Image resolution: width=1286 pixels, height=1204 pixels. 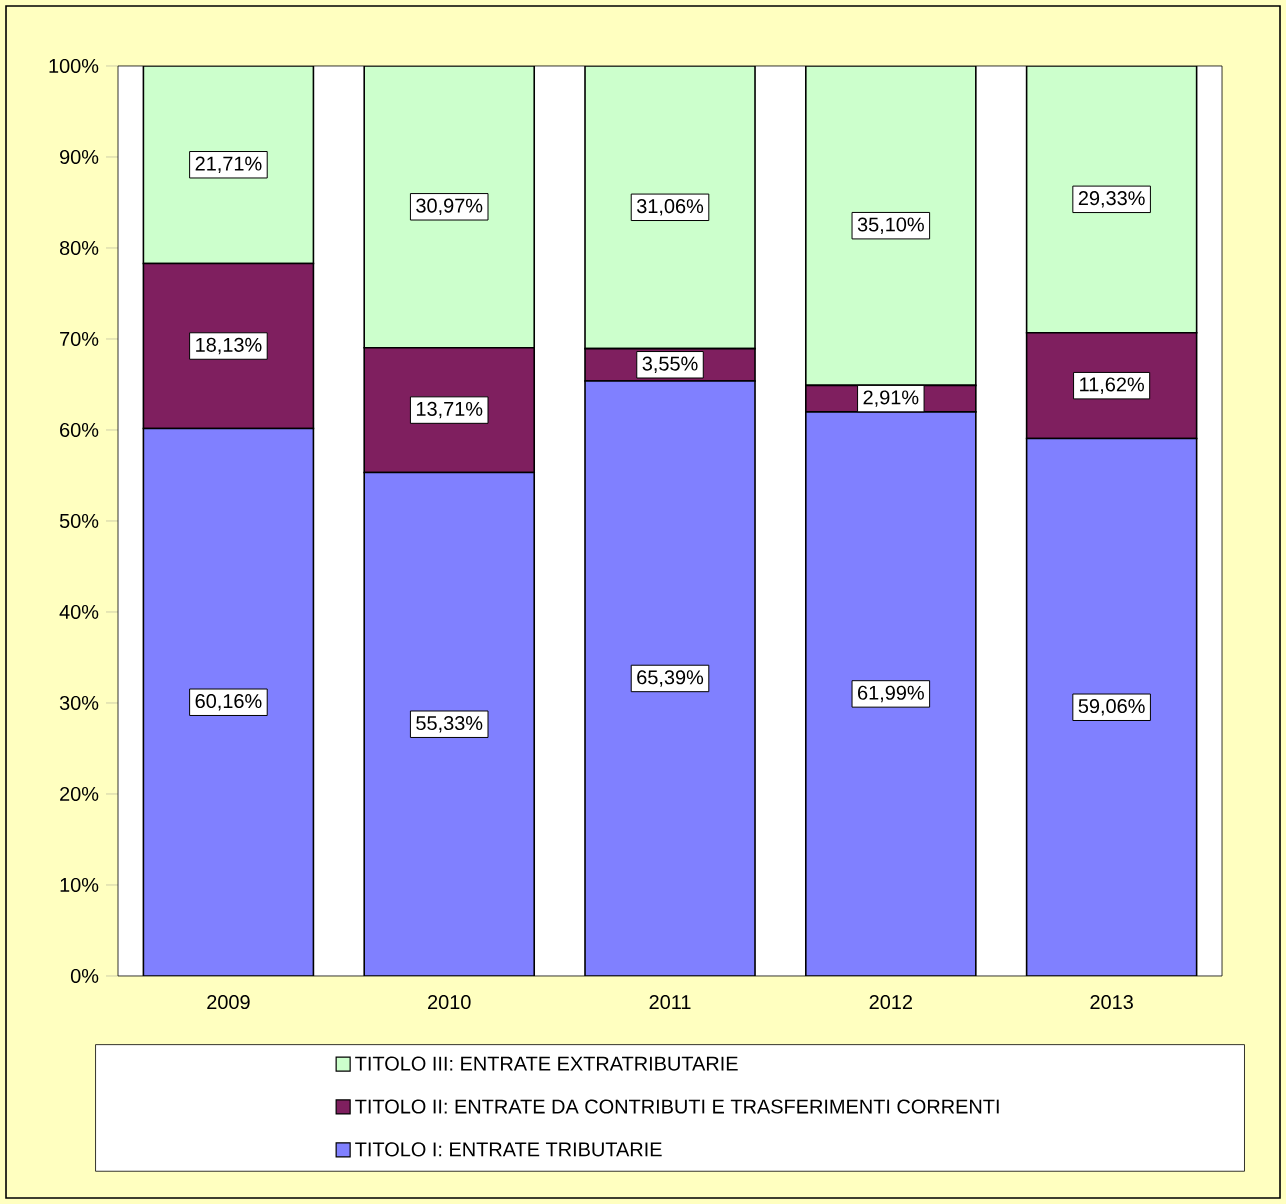 What do you see at coordinates (79, 794) in the screenshot?
I see `y-tick-label: 20%` at bounding box center [79, 794].